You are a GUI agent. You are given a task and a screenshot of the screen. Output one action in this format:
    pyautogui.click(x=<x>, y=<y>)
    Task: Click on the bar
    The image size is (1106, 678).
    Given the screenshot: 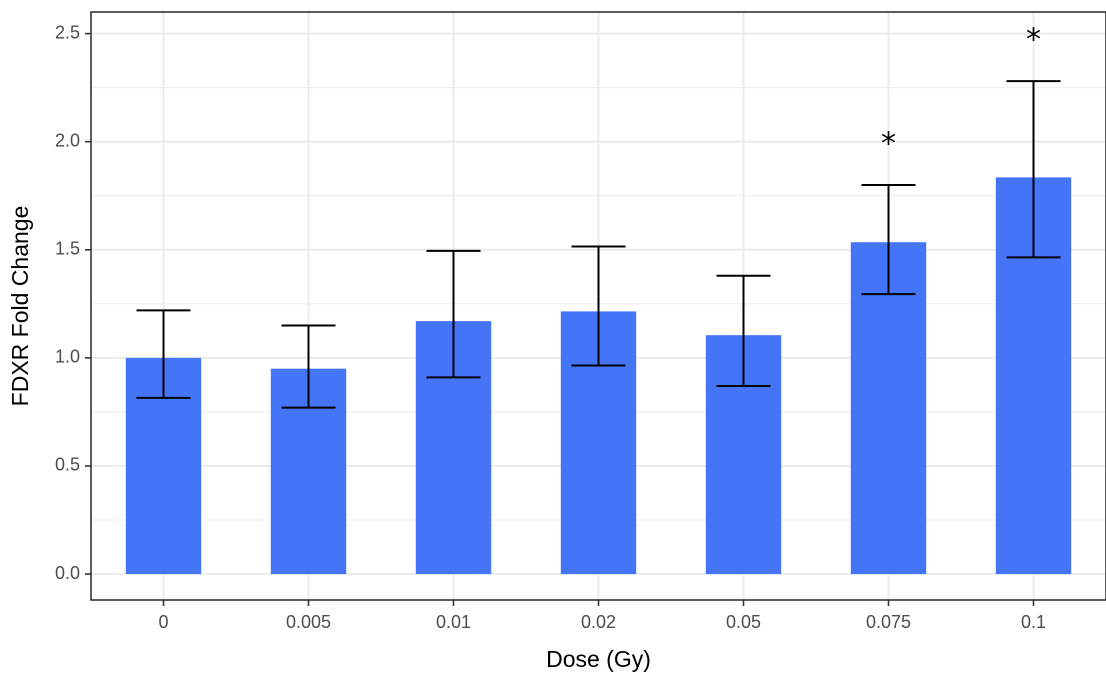 What is the action you would take?
    pyautogui.click(x=888, y=408)
    